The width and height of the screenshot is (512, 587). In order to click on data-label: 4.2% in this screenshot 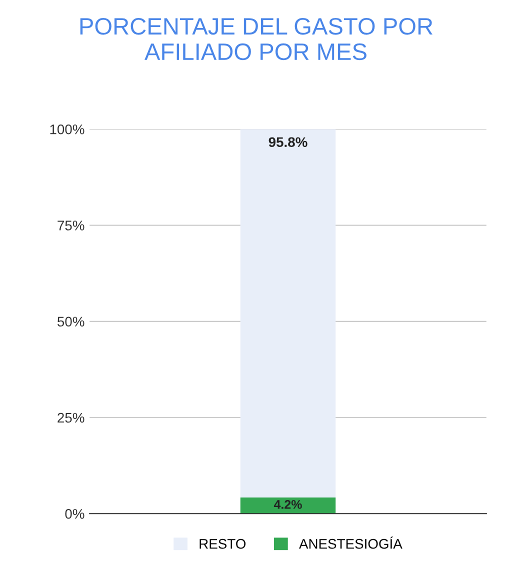, I will do `click(288, 504)`.